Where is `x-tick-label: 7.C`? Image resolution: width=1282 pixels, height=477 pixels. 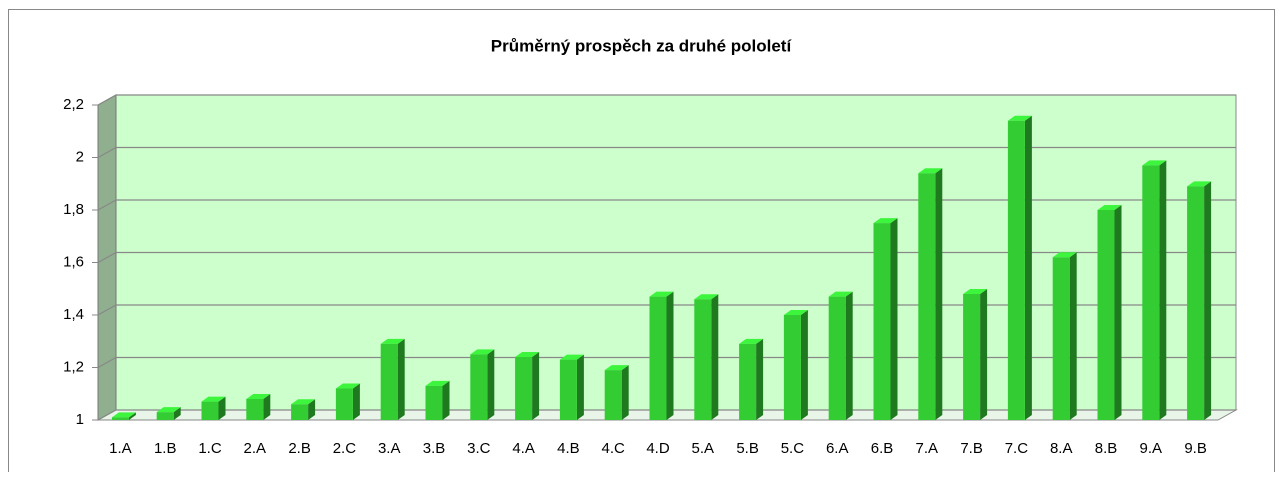 x-tick-label: 7.C is located at coordinates (1017, 448).